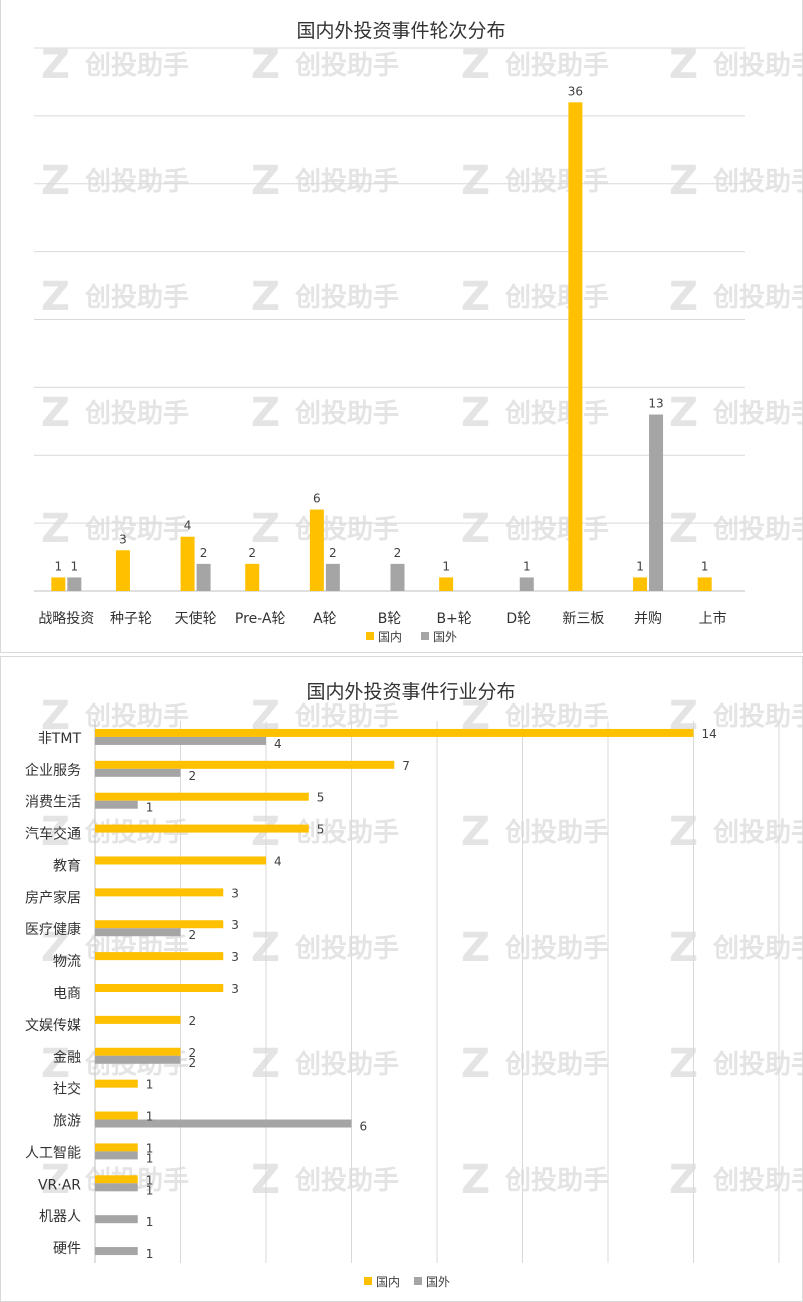  What do you see at coordinates (60, 739) in the screenshot?
I see `y-tick-label: 非TMT` at bounding box center [60, 739].